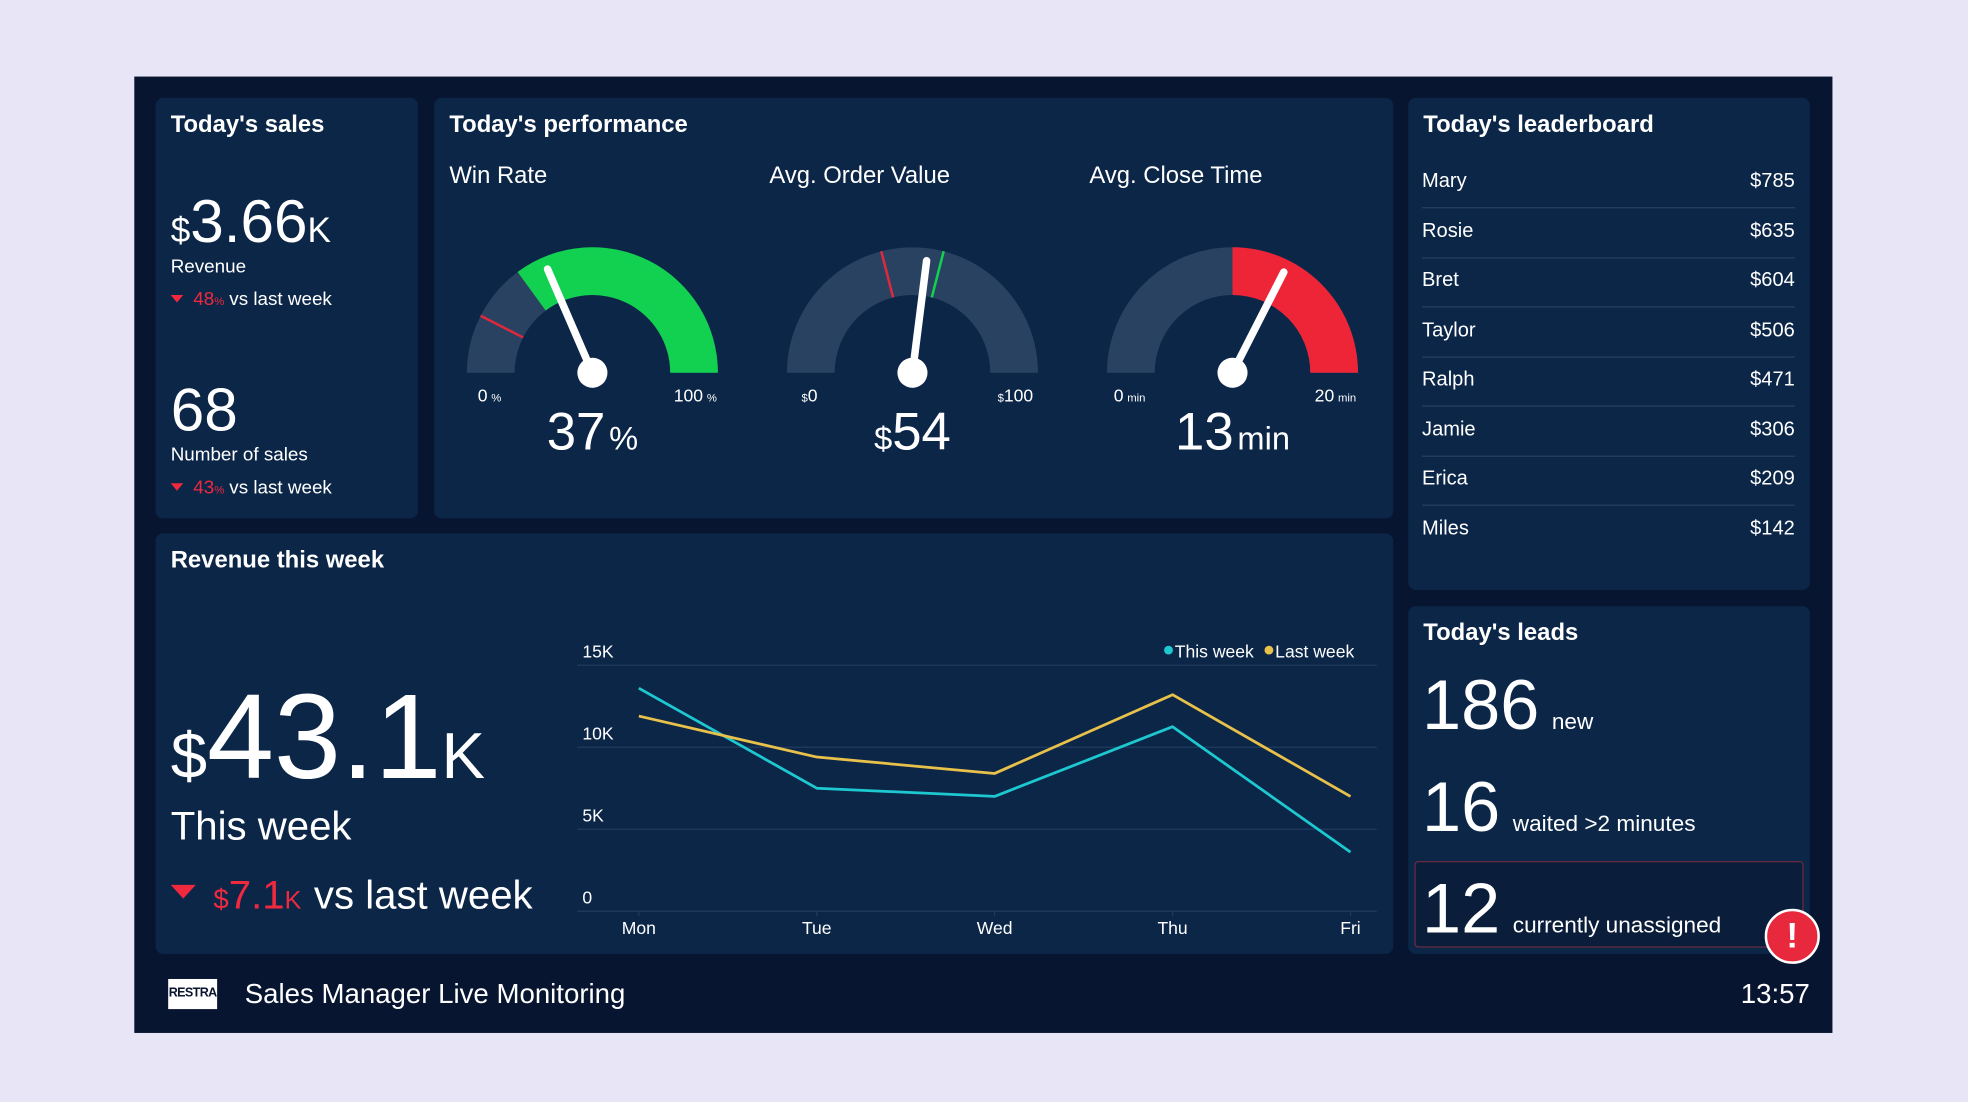  I want to click on person-amount: $604, so click(1772, 280).